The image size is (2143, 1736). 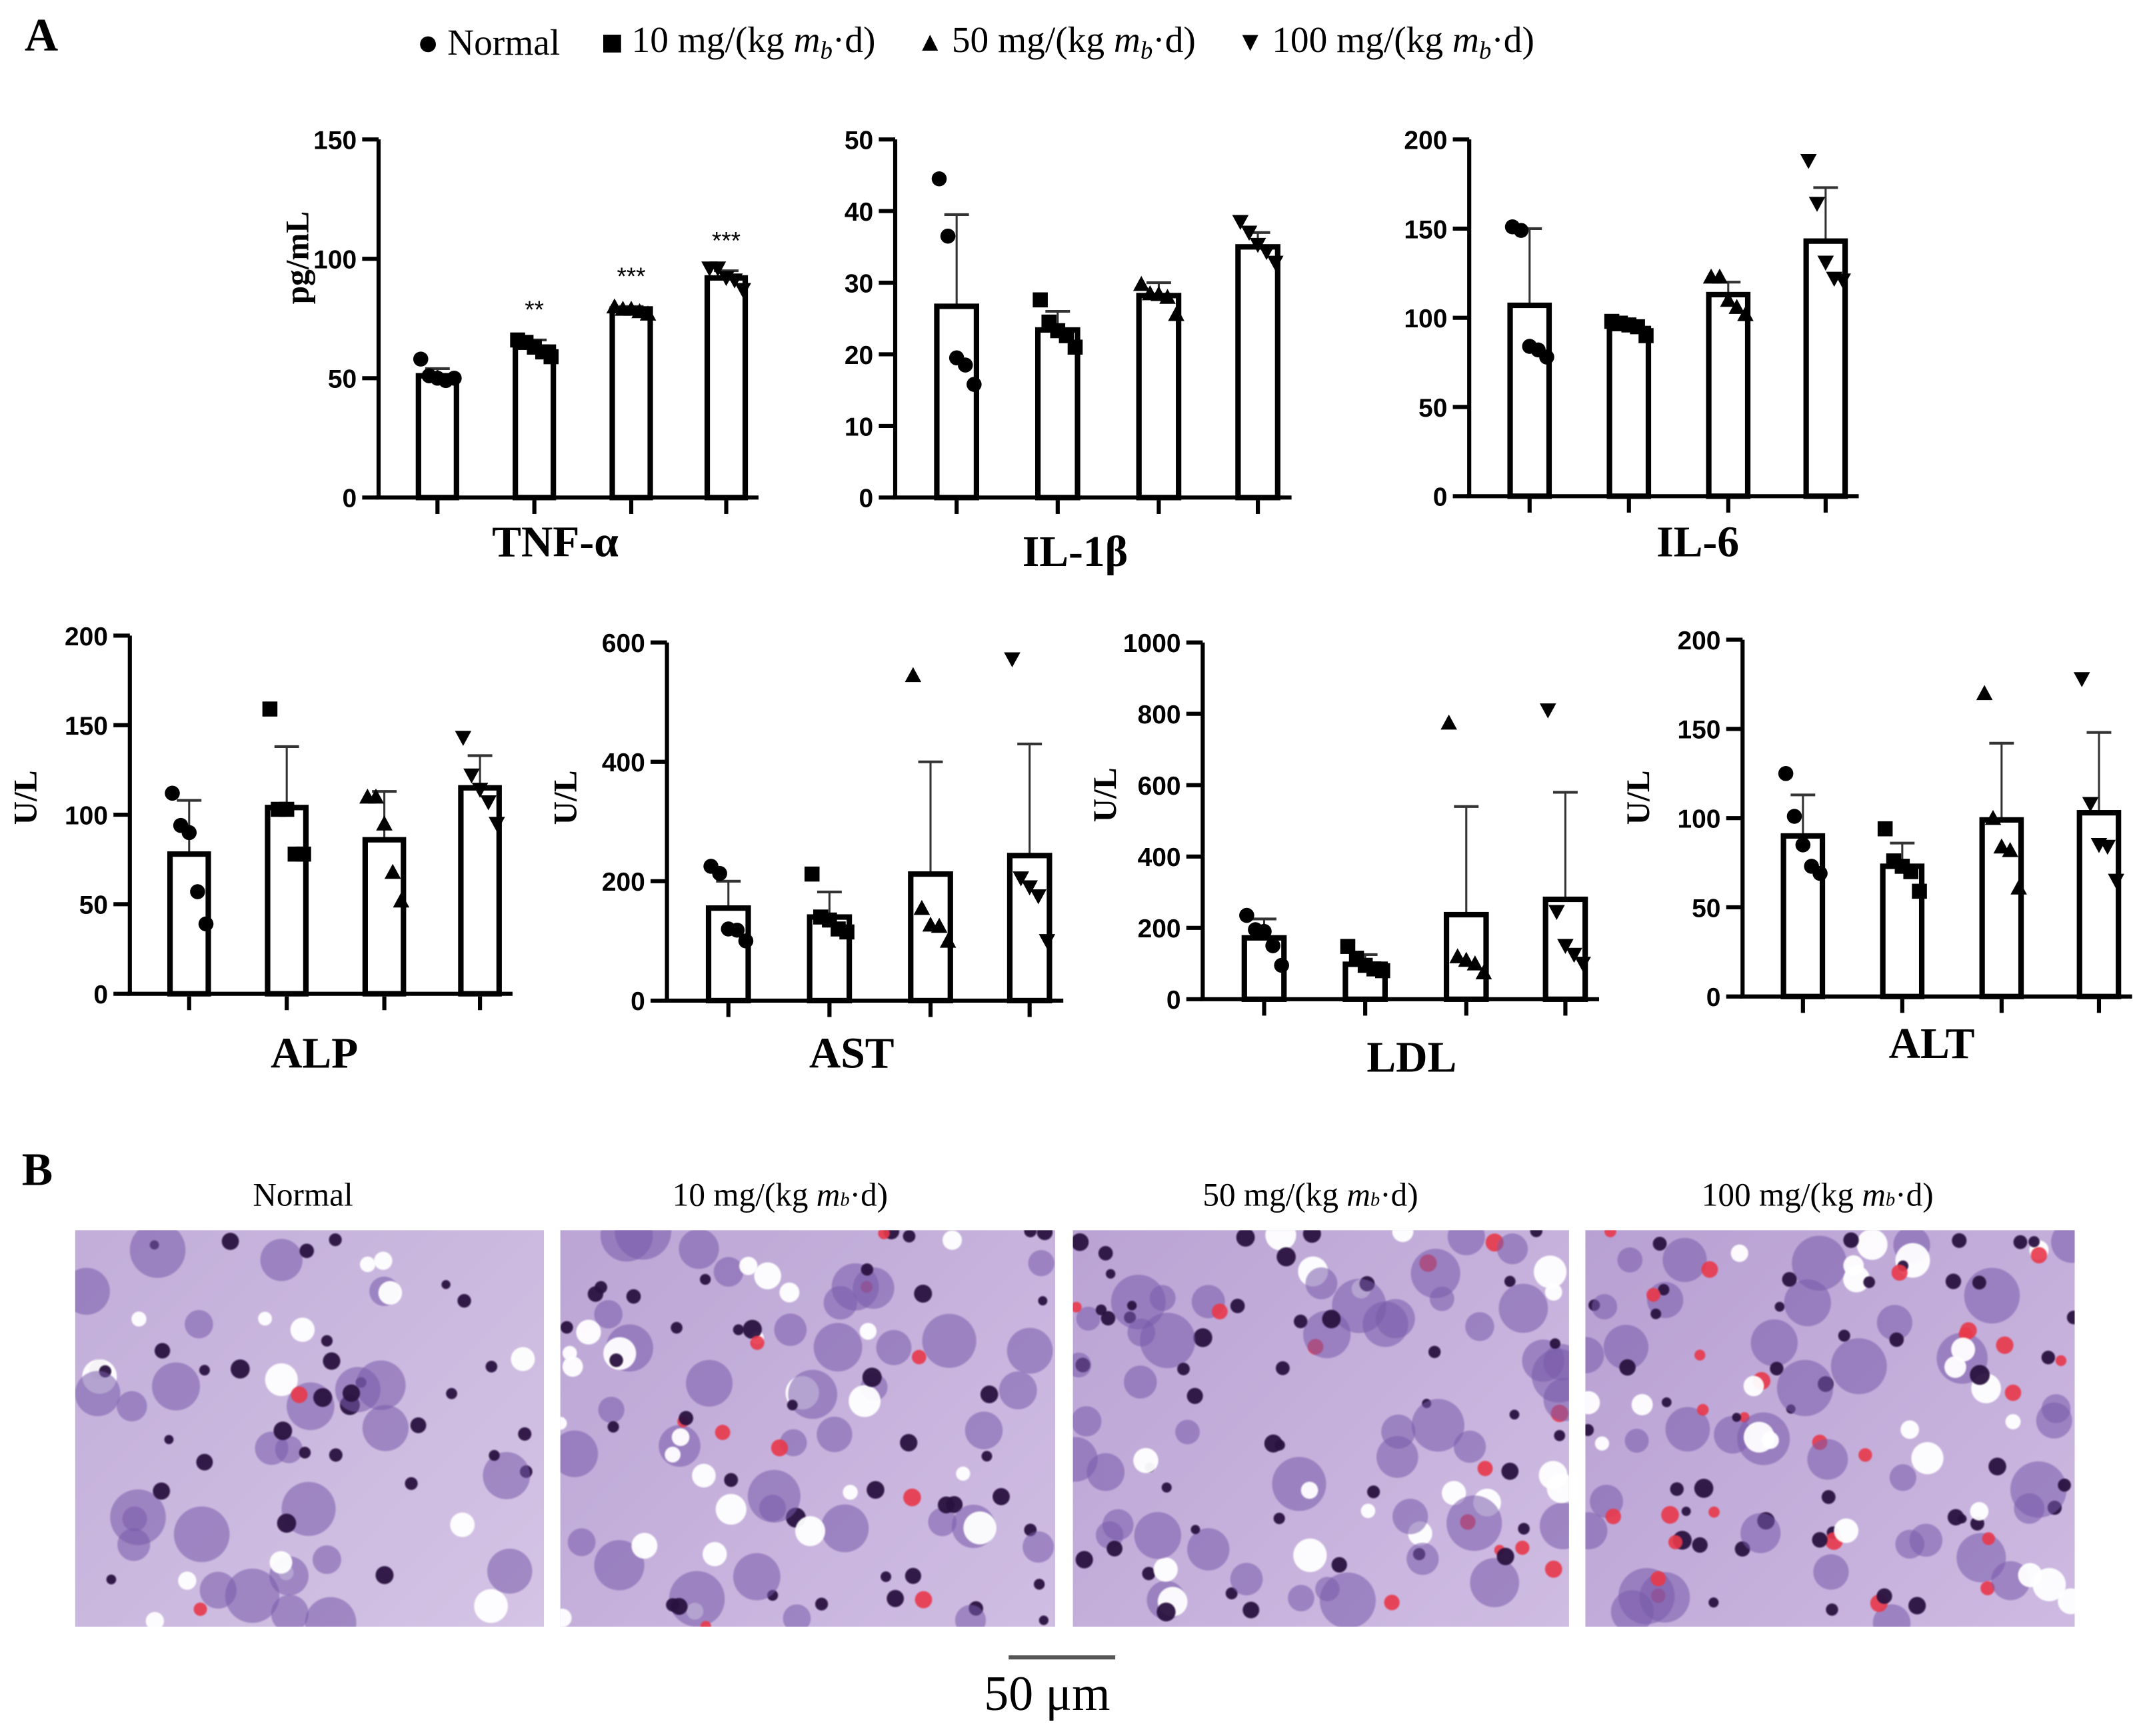 I want to click on histology-label: 10 mg/(kg mb·d), so click(x=780, y=1196).